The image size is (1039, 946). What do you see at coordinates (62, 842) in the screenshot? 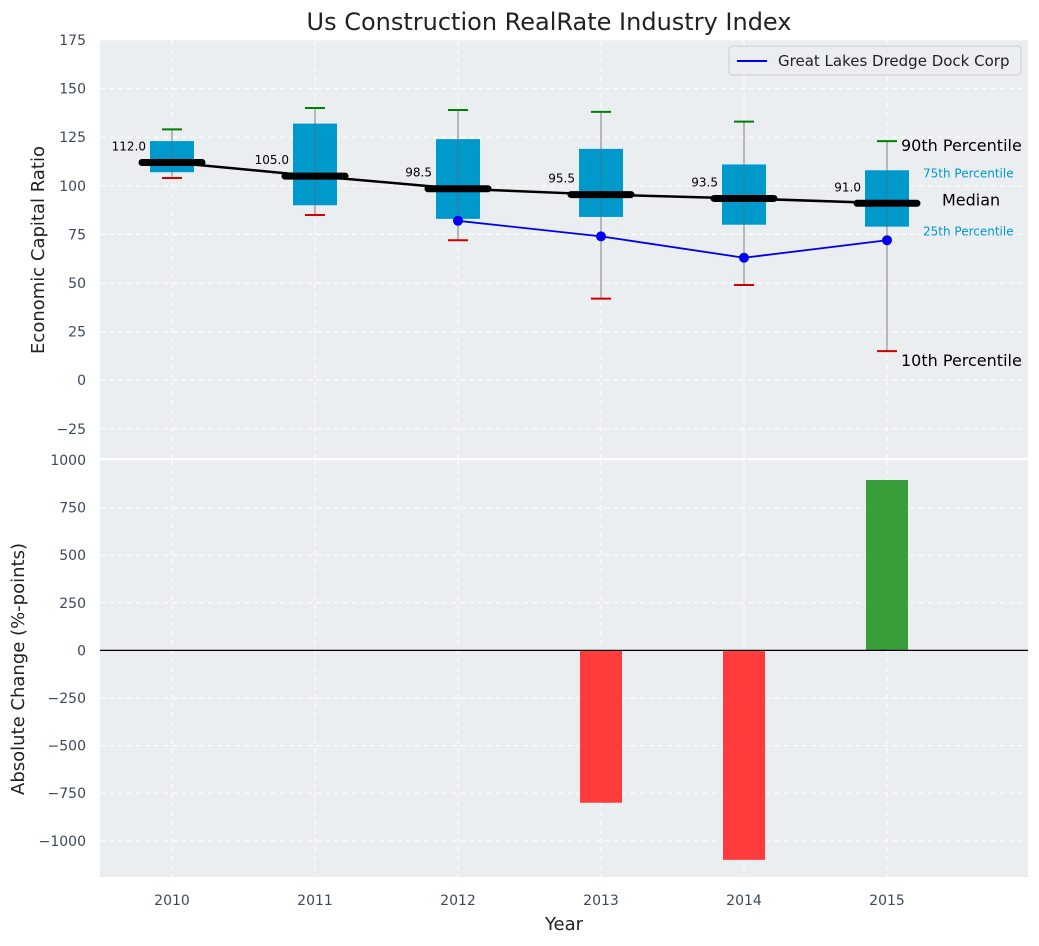
I see `bottom-y-tick-label: −1000` at bounding box center [62, 842].